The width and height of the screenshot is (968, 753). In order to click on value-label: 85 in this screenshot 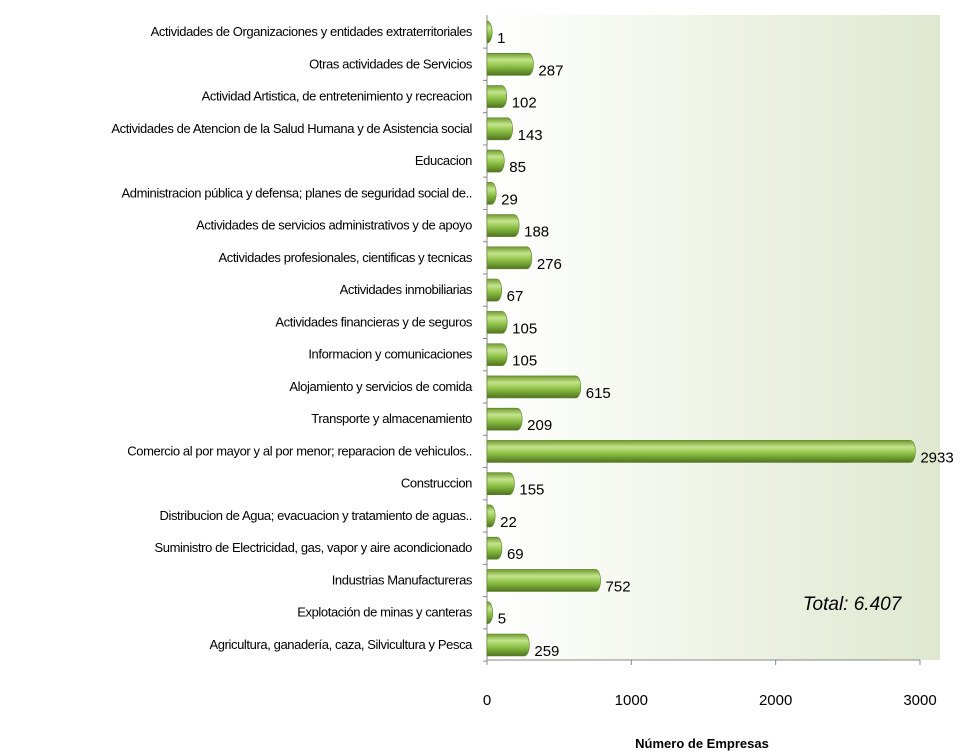, I will do `click(517, 167)`.